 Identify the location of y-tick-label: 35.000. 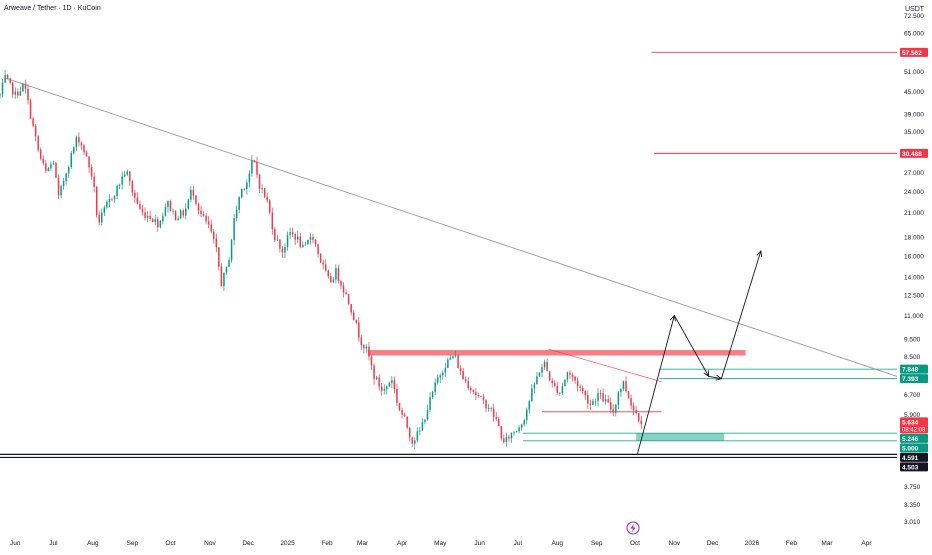
(914, 132).